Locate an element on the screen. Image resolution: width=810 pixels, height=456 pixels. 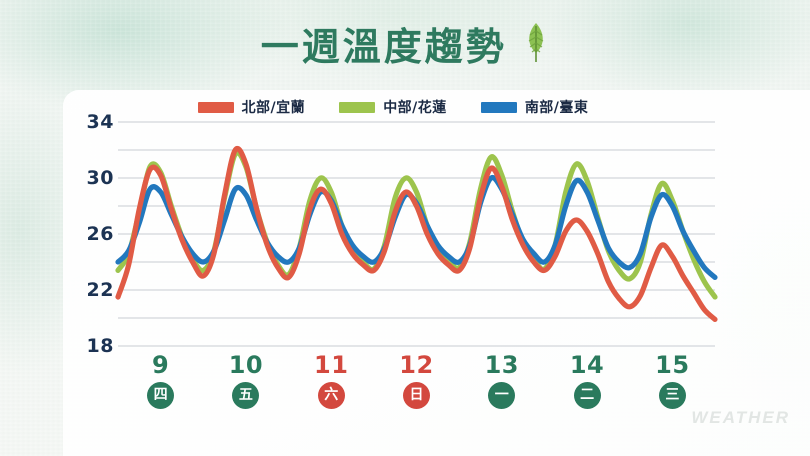
green-swatch is located at coordinates (357, 107).